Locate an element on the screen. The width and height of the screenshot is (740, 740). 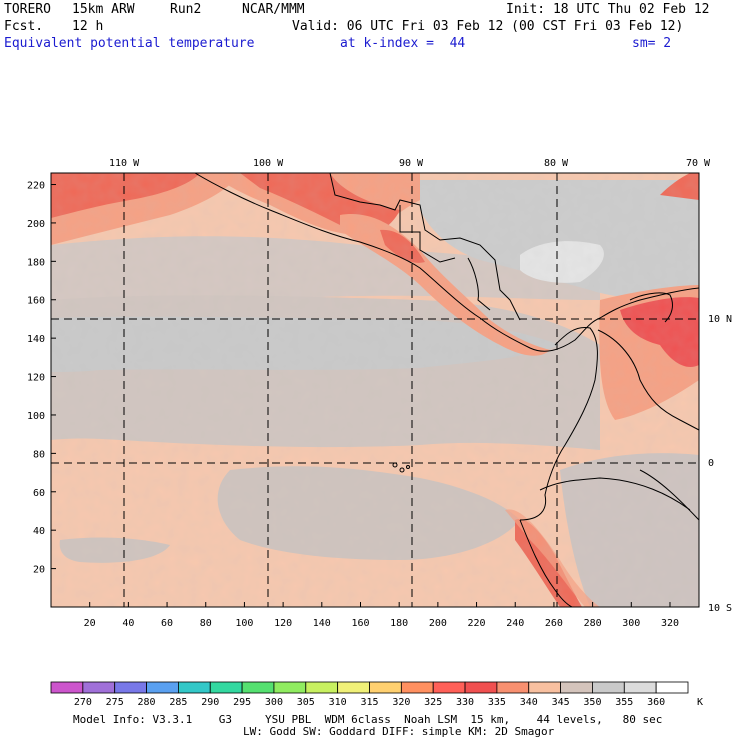
model-name: TORERO is located at coordinates (27, 9).